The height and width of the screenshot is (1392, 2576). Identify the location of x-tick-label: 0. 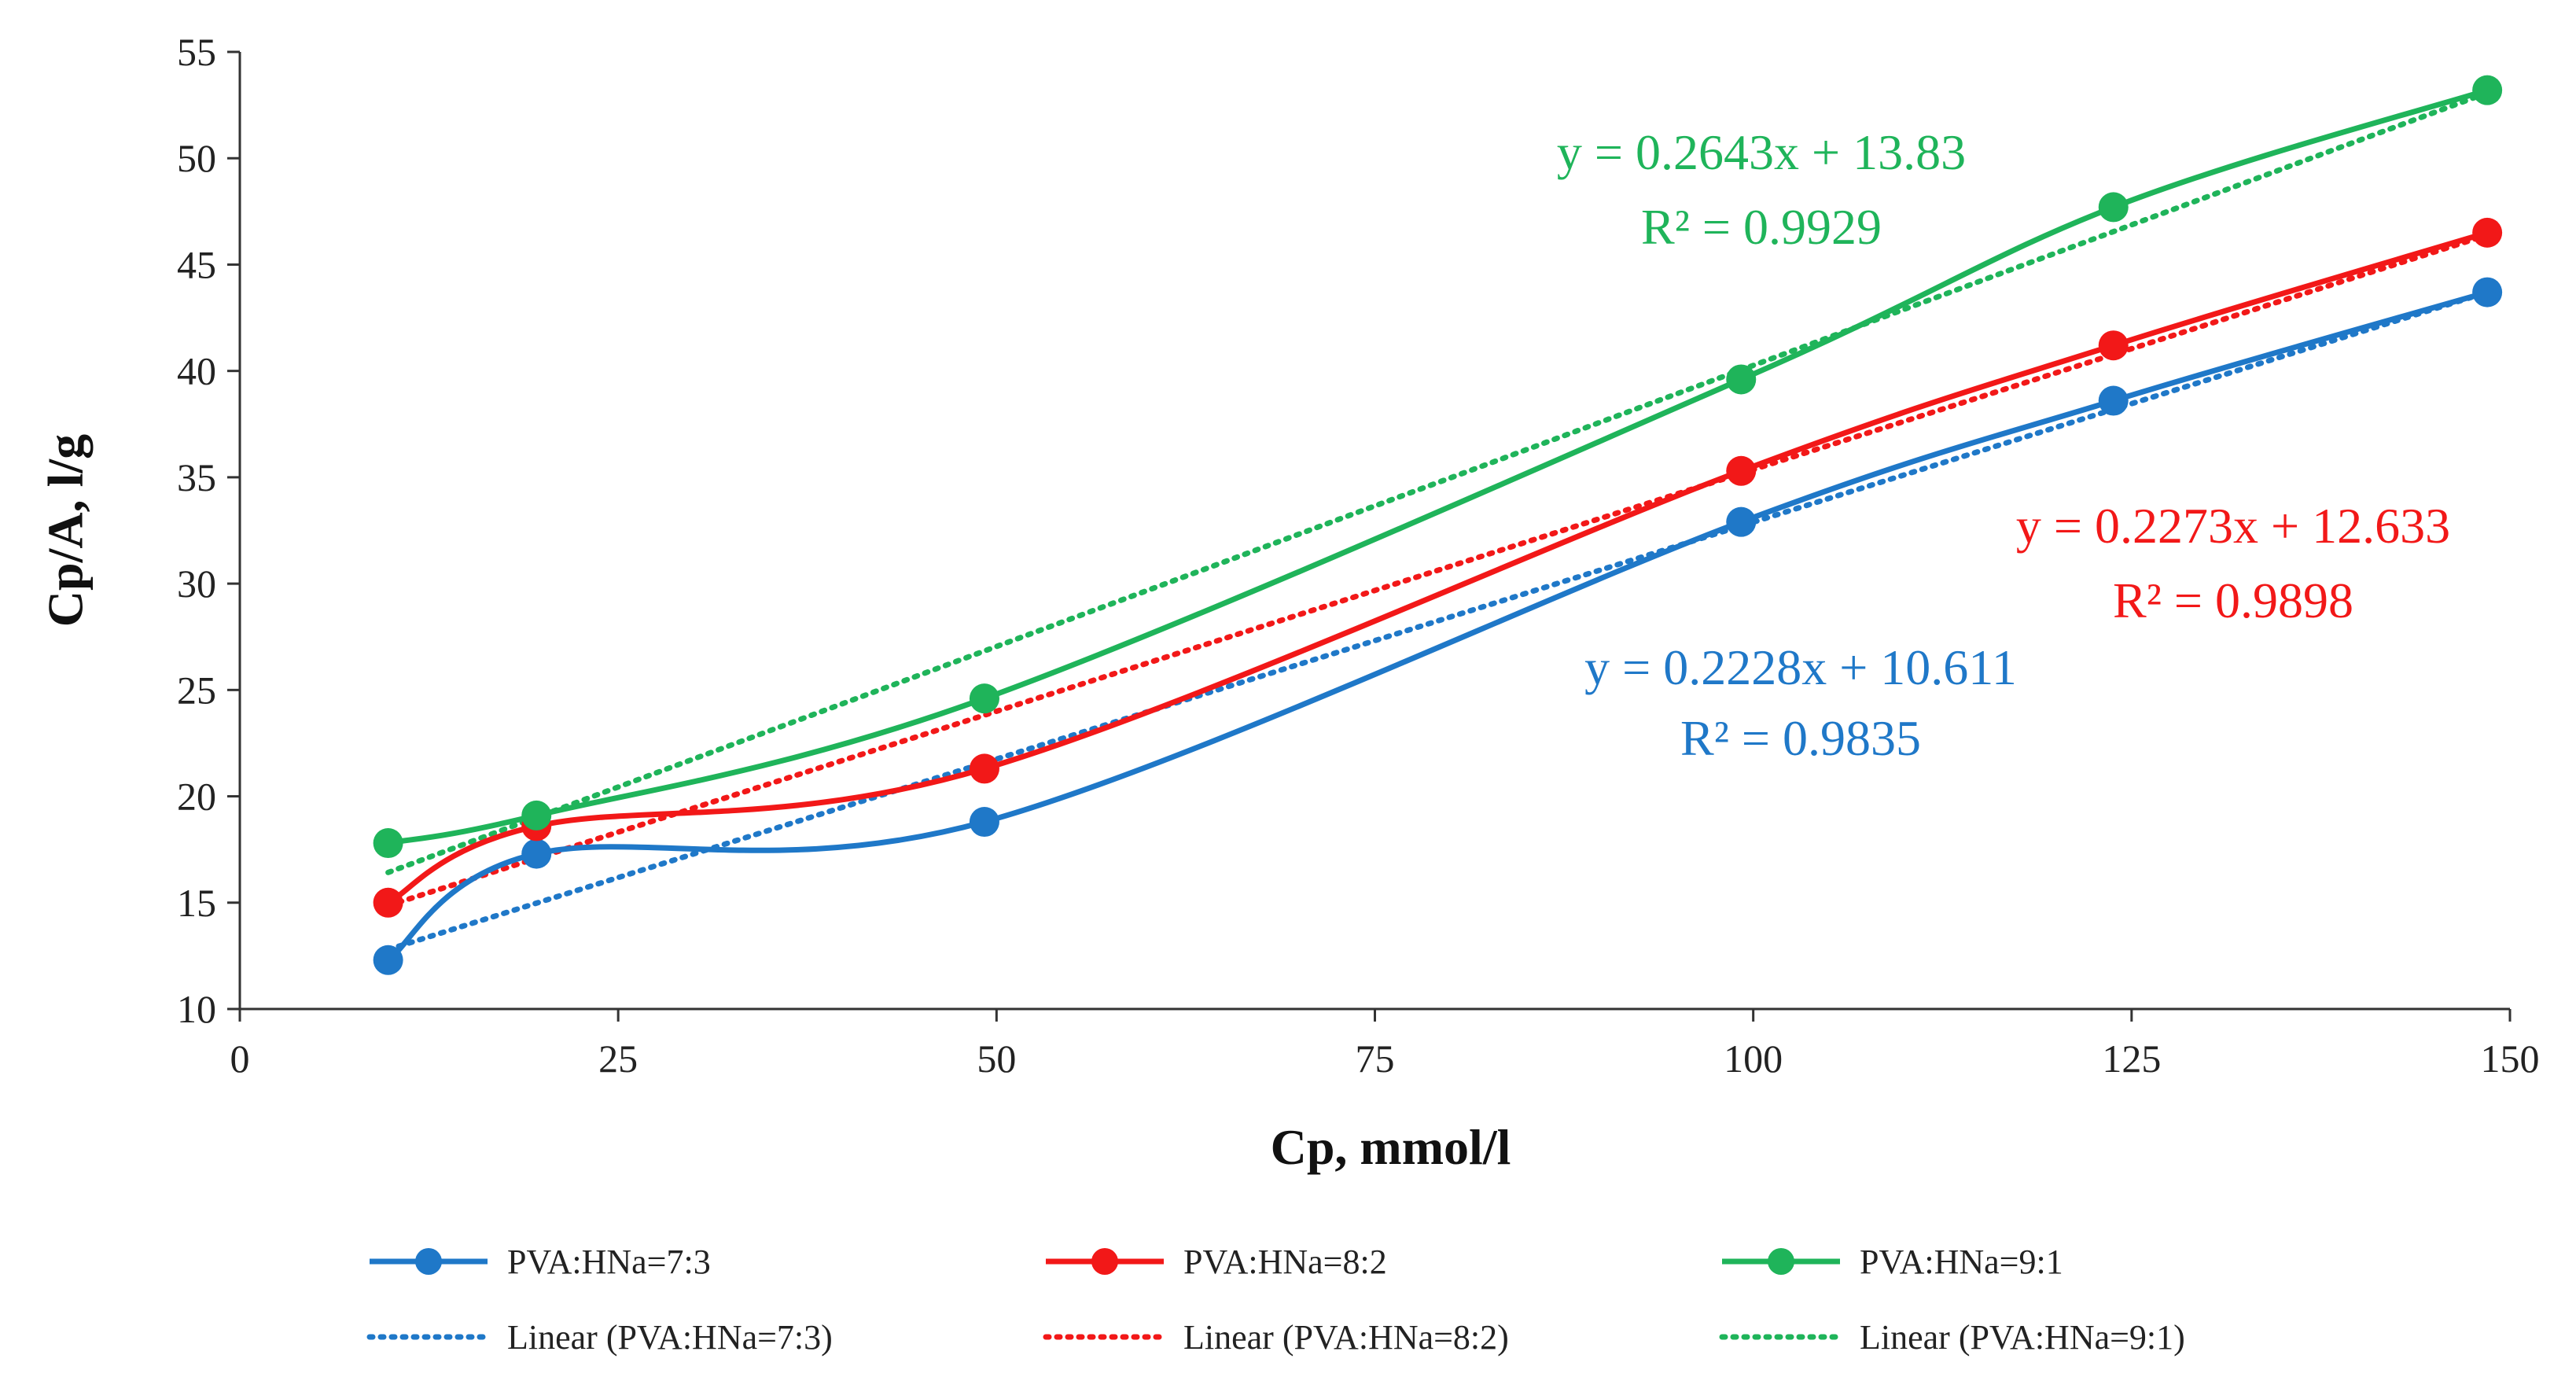
(240, 1059).